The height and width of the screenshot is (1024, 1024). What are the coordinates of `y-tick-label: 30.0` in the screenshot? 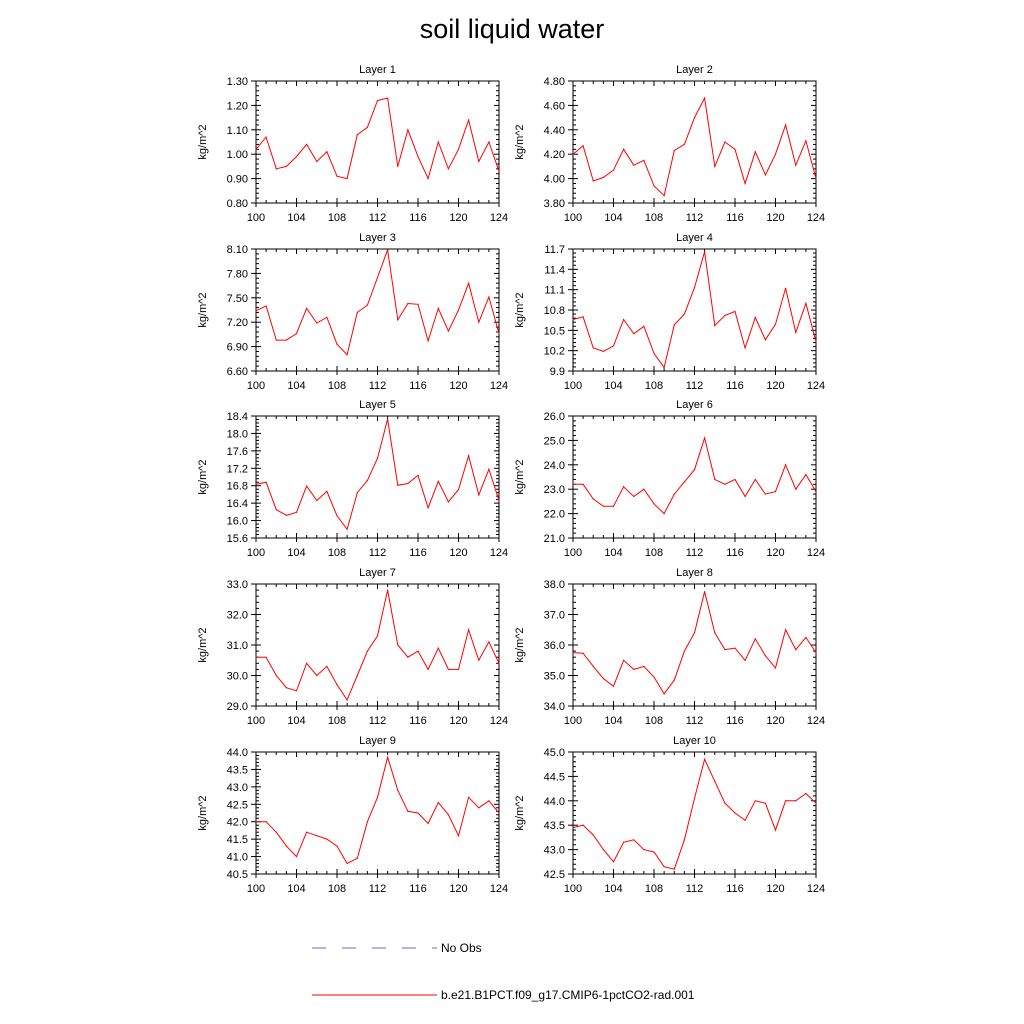 It's located at (237, 677).